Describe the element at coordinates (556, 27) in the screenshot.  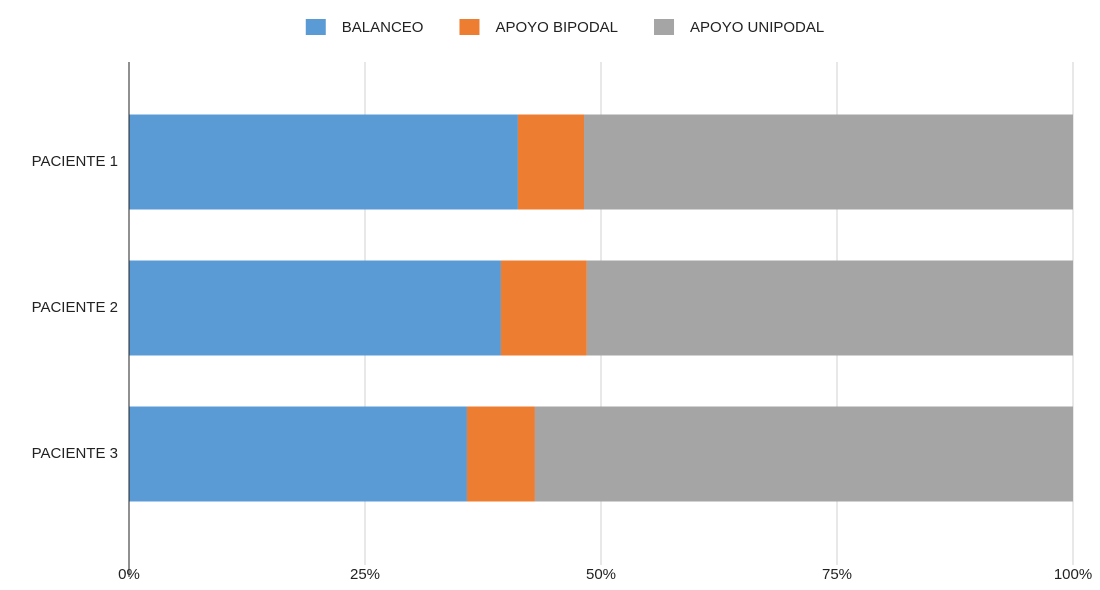
I see `legend-label: APOYO BIPODAL` at that location.